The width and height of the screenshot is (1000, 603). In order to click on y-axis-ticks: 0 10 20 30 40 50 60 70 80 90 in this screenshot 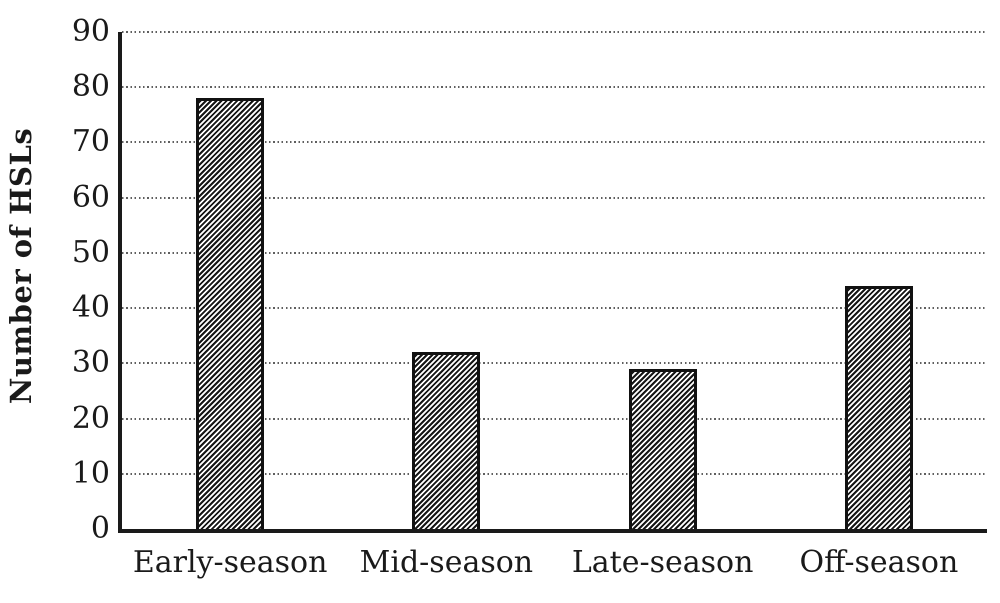, I will do `click(55, 280)`.